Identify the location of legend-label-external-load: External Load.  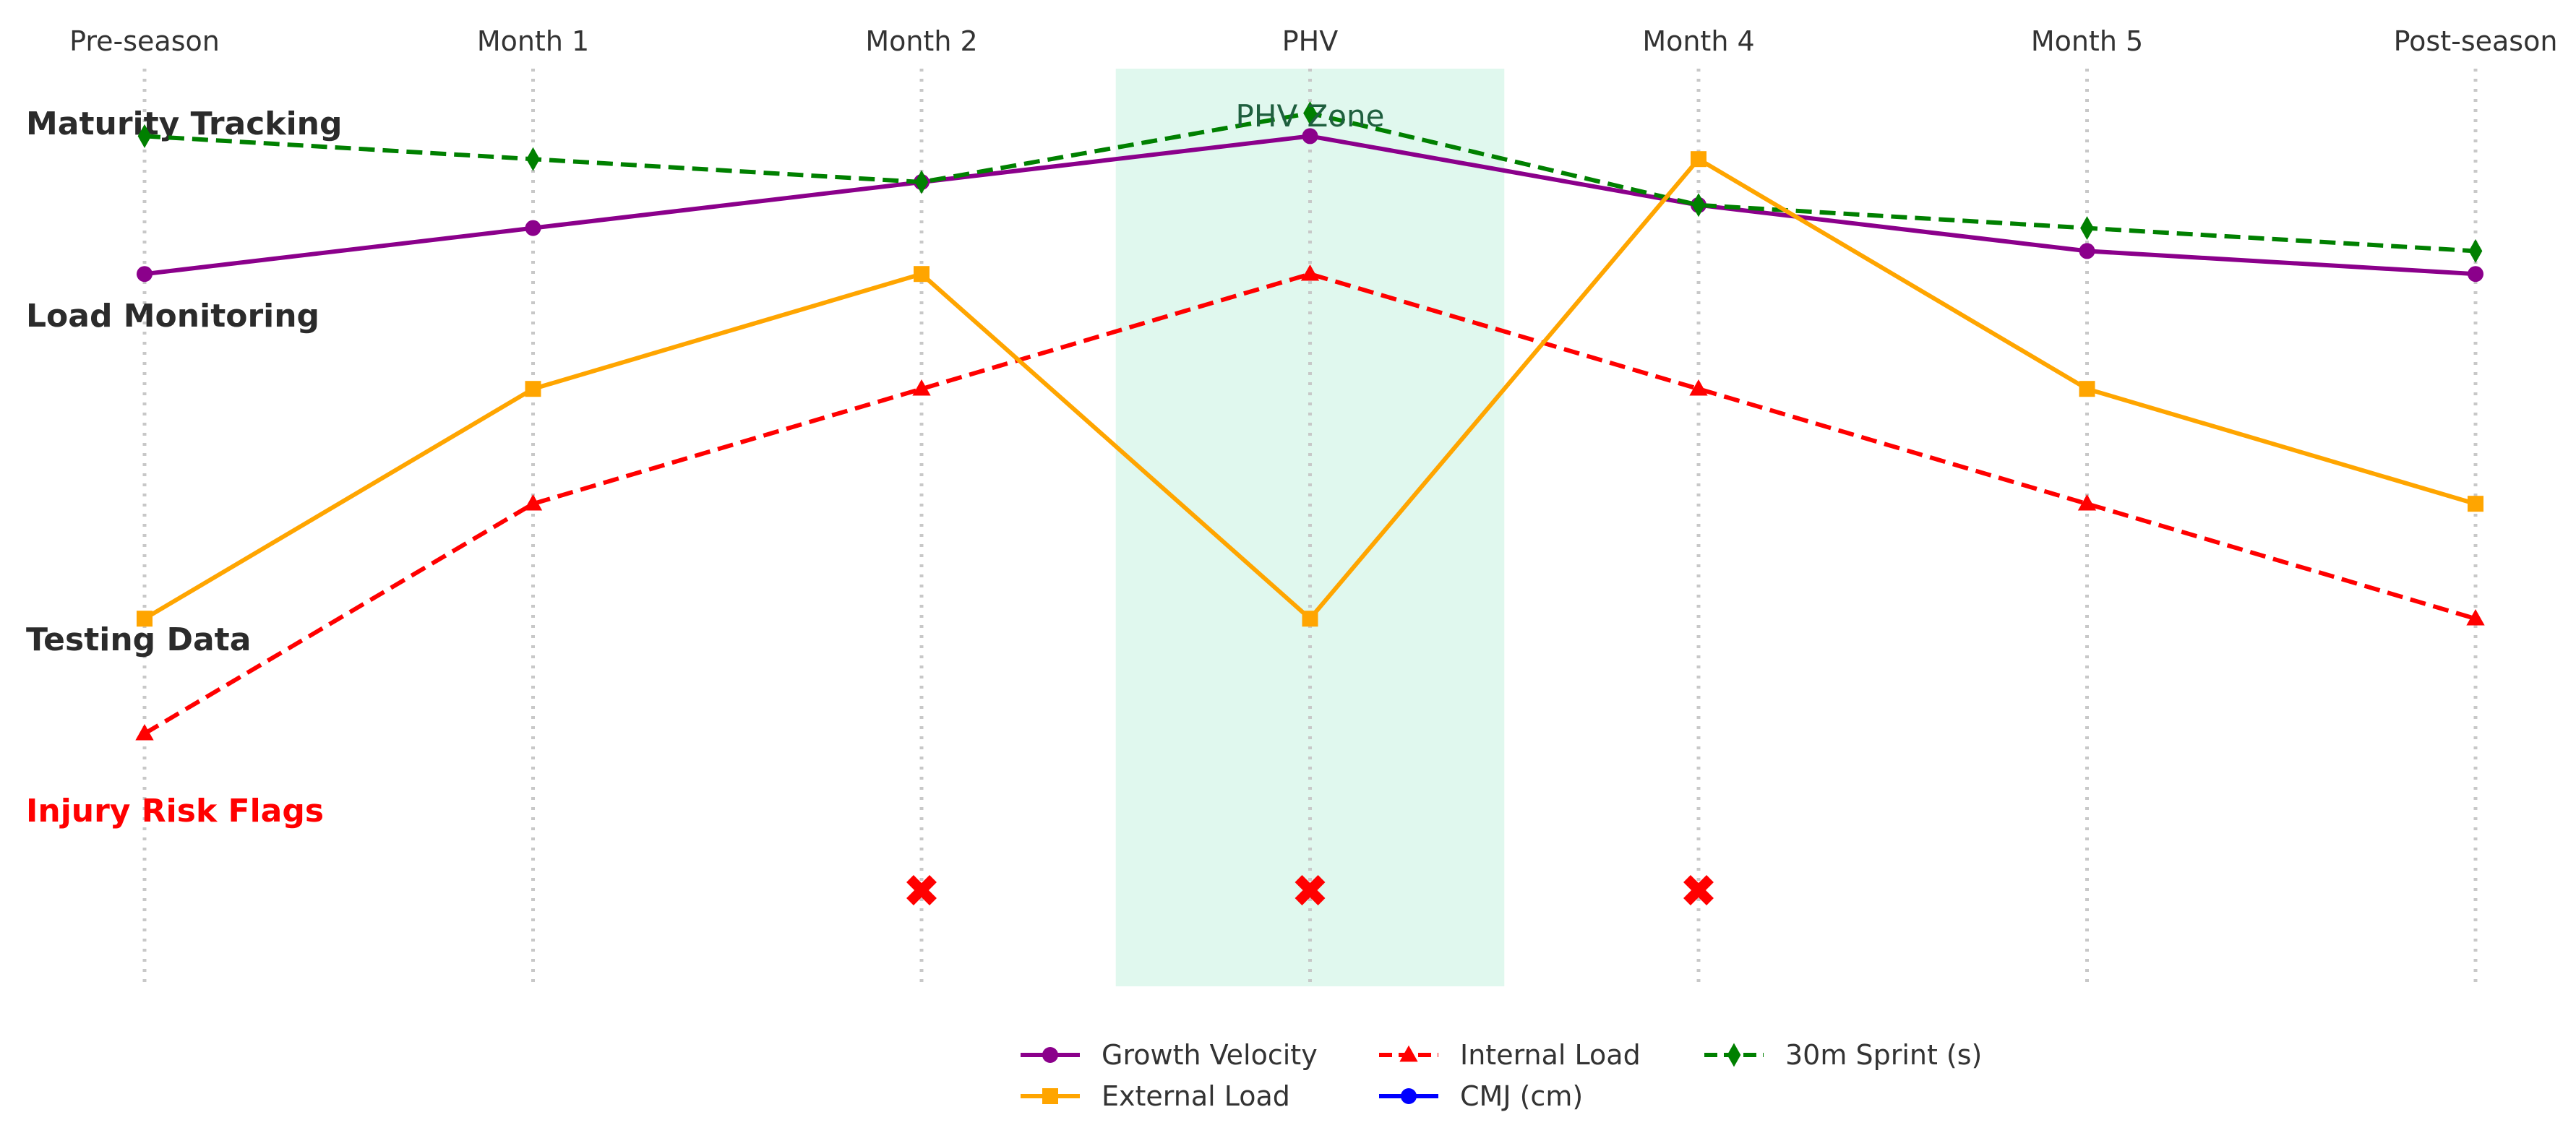
(1196, 1096).